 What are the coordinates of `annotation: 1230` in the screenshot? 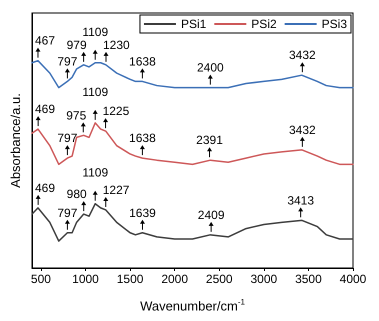 It's located at (116, 45).